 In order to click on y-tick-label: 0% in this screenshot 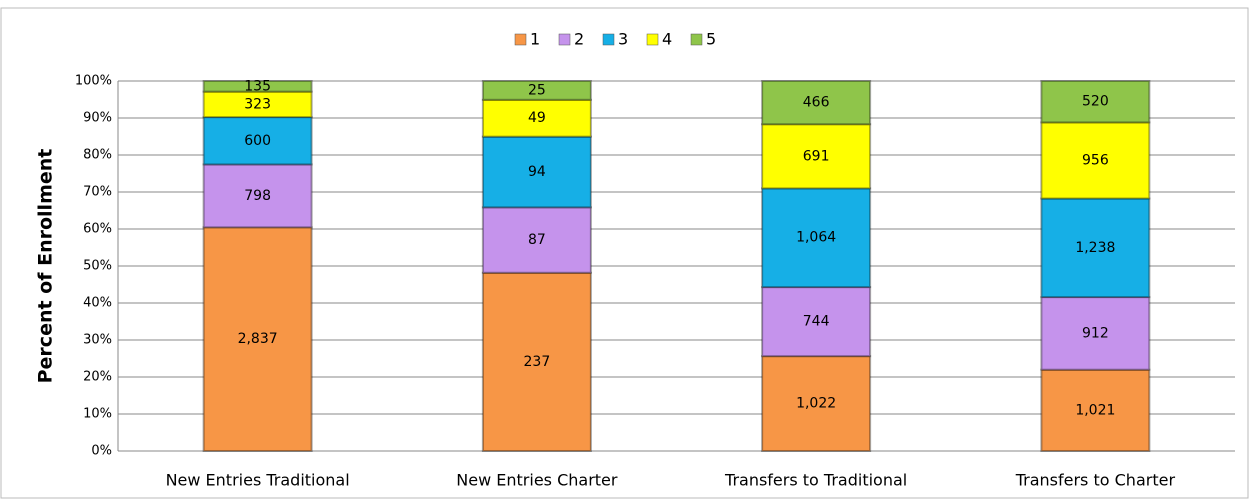, I will do `click(101, 451)`.